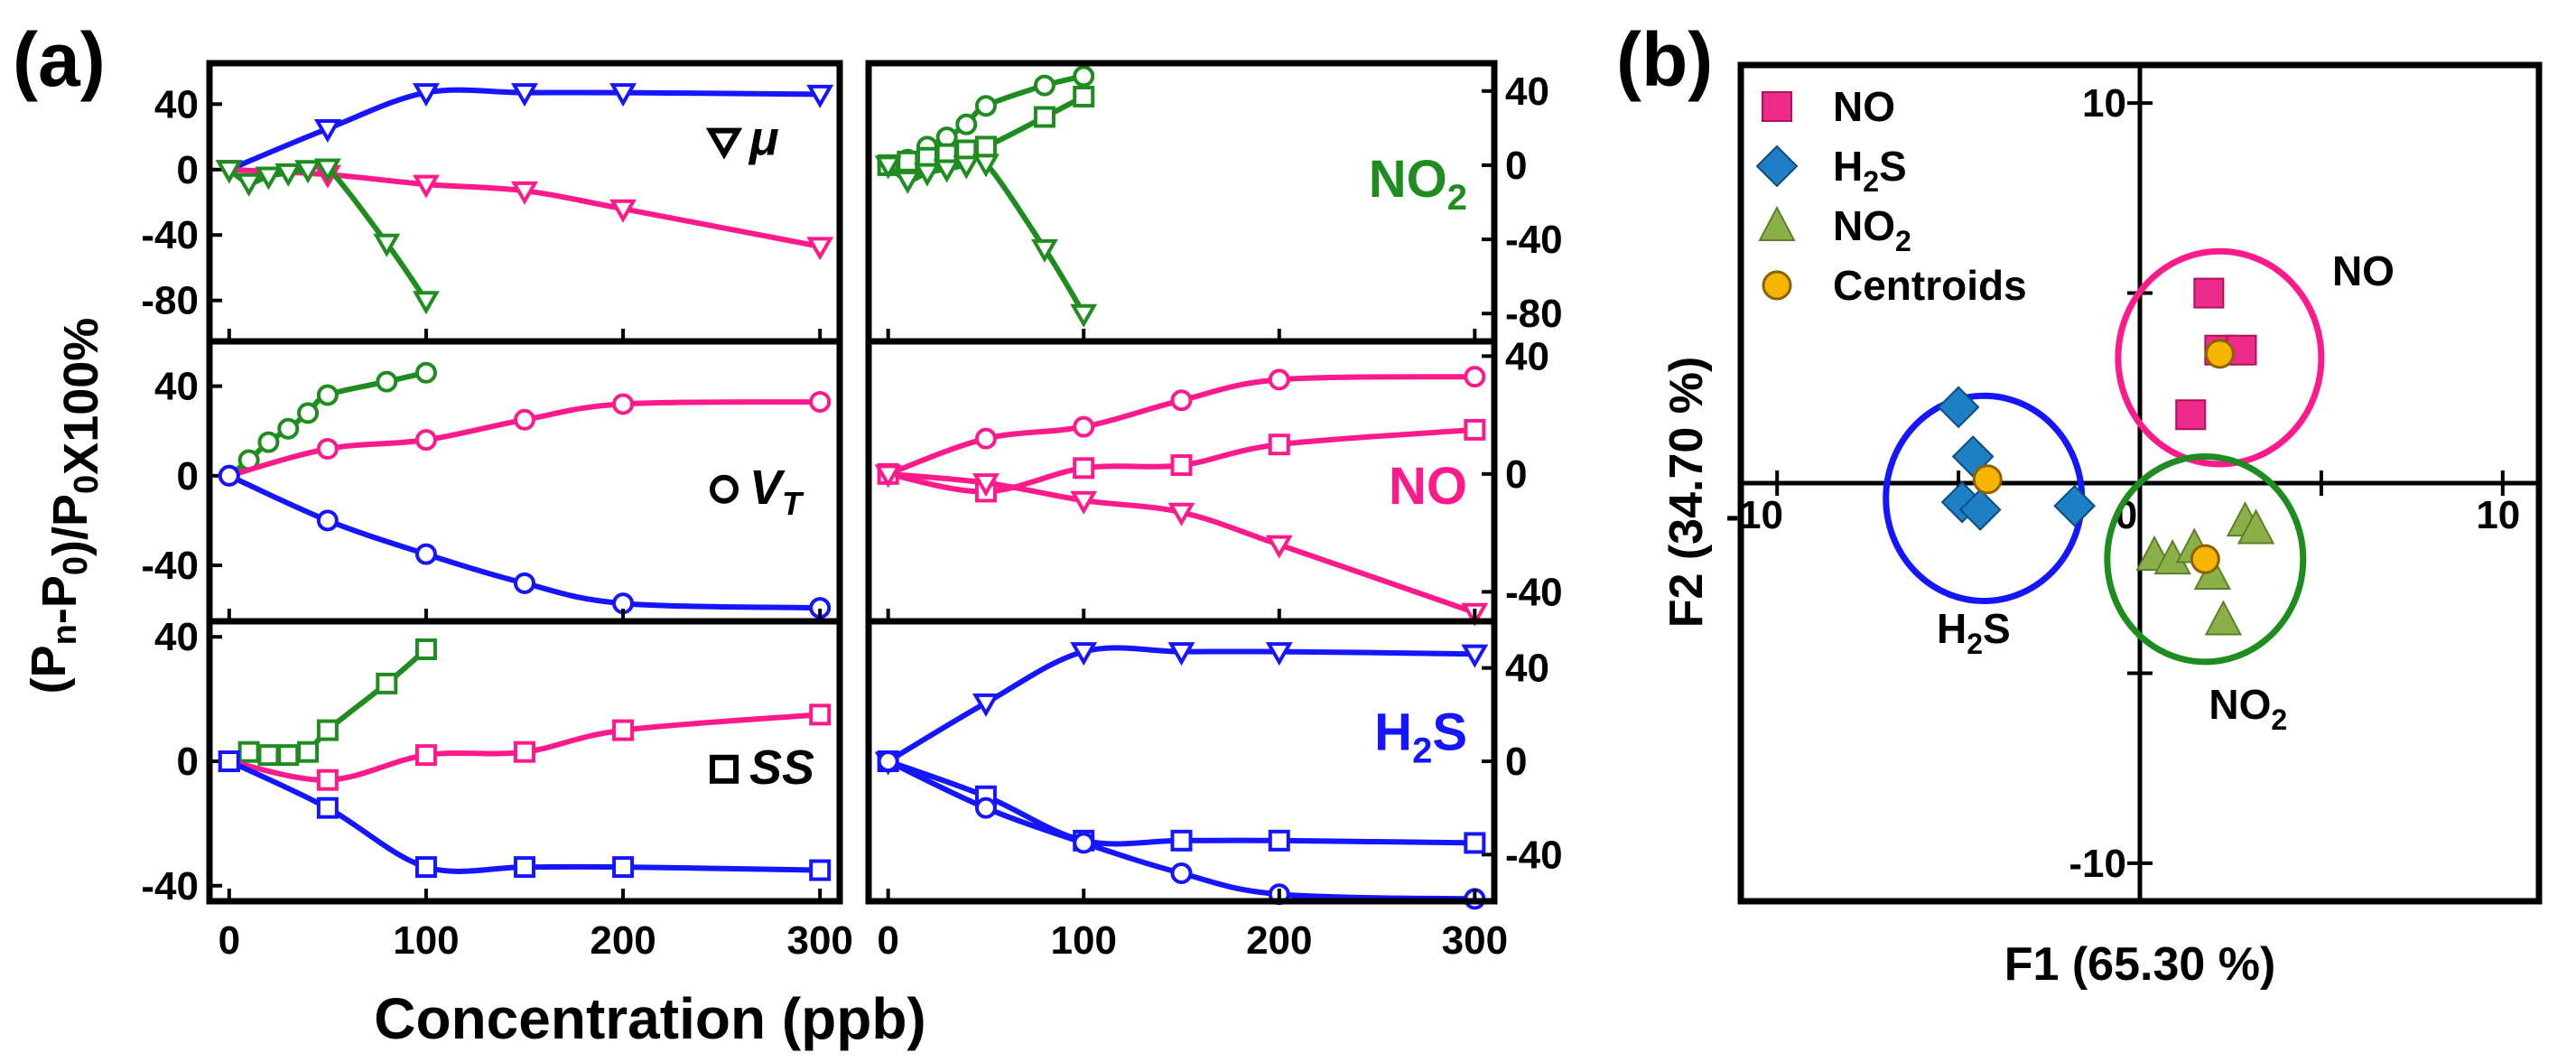 This screenshot has width=2576, height=1062. Describe the element at coordinates (492, 481) in the screenshot. I see `subplot-VT-left: 40 0 -40 VT` at that location.